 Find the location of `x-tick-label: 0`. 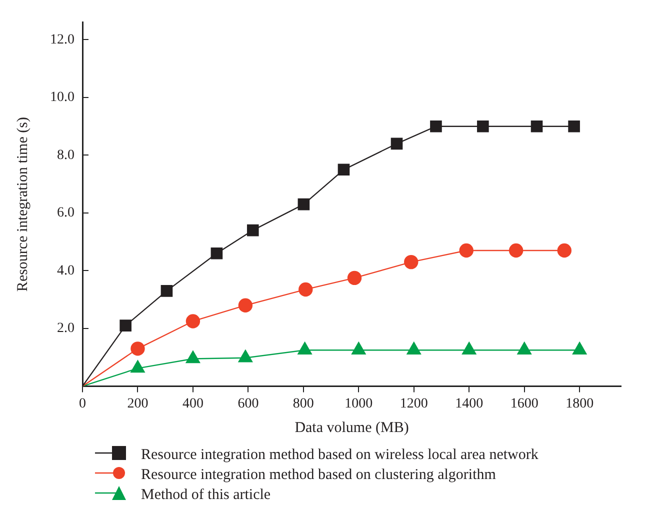

x-tick-label: 0 is located at coordinates (82, 404).